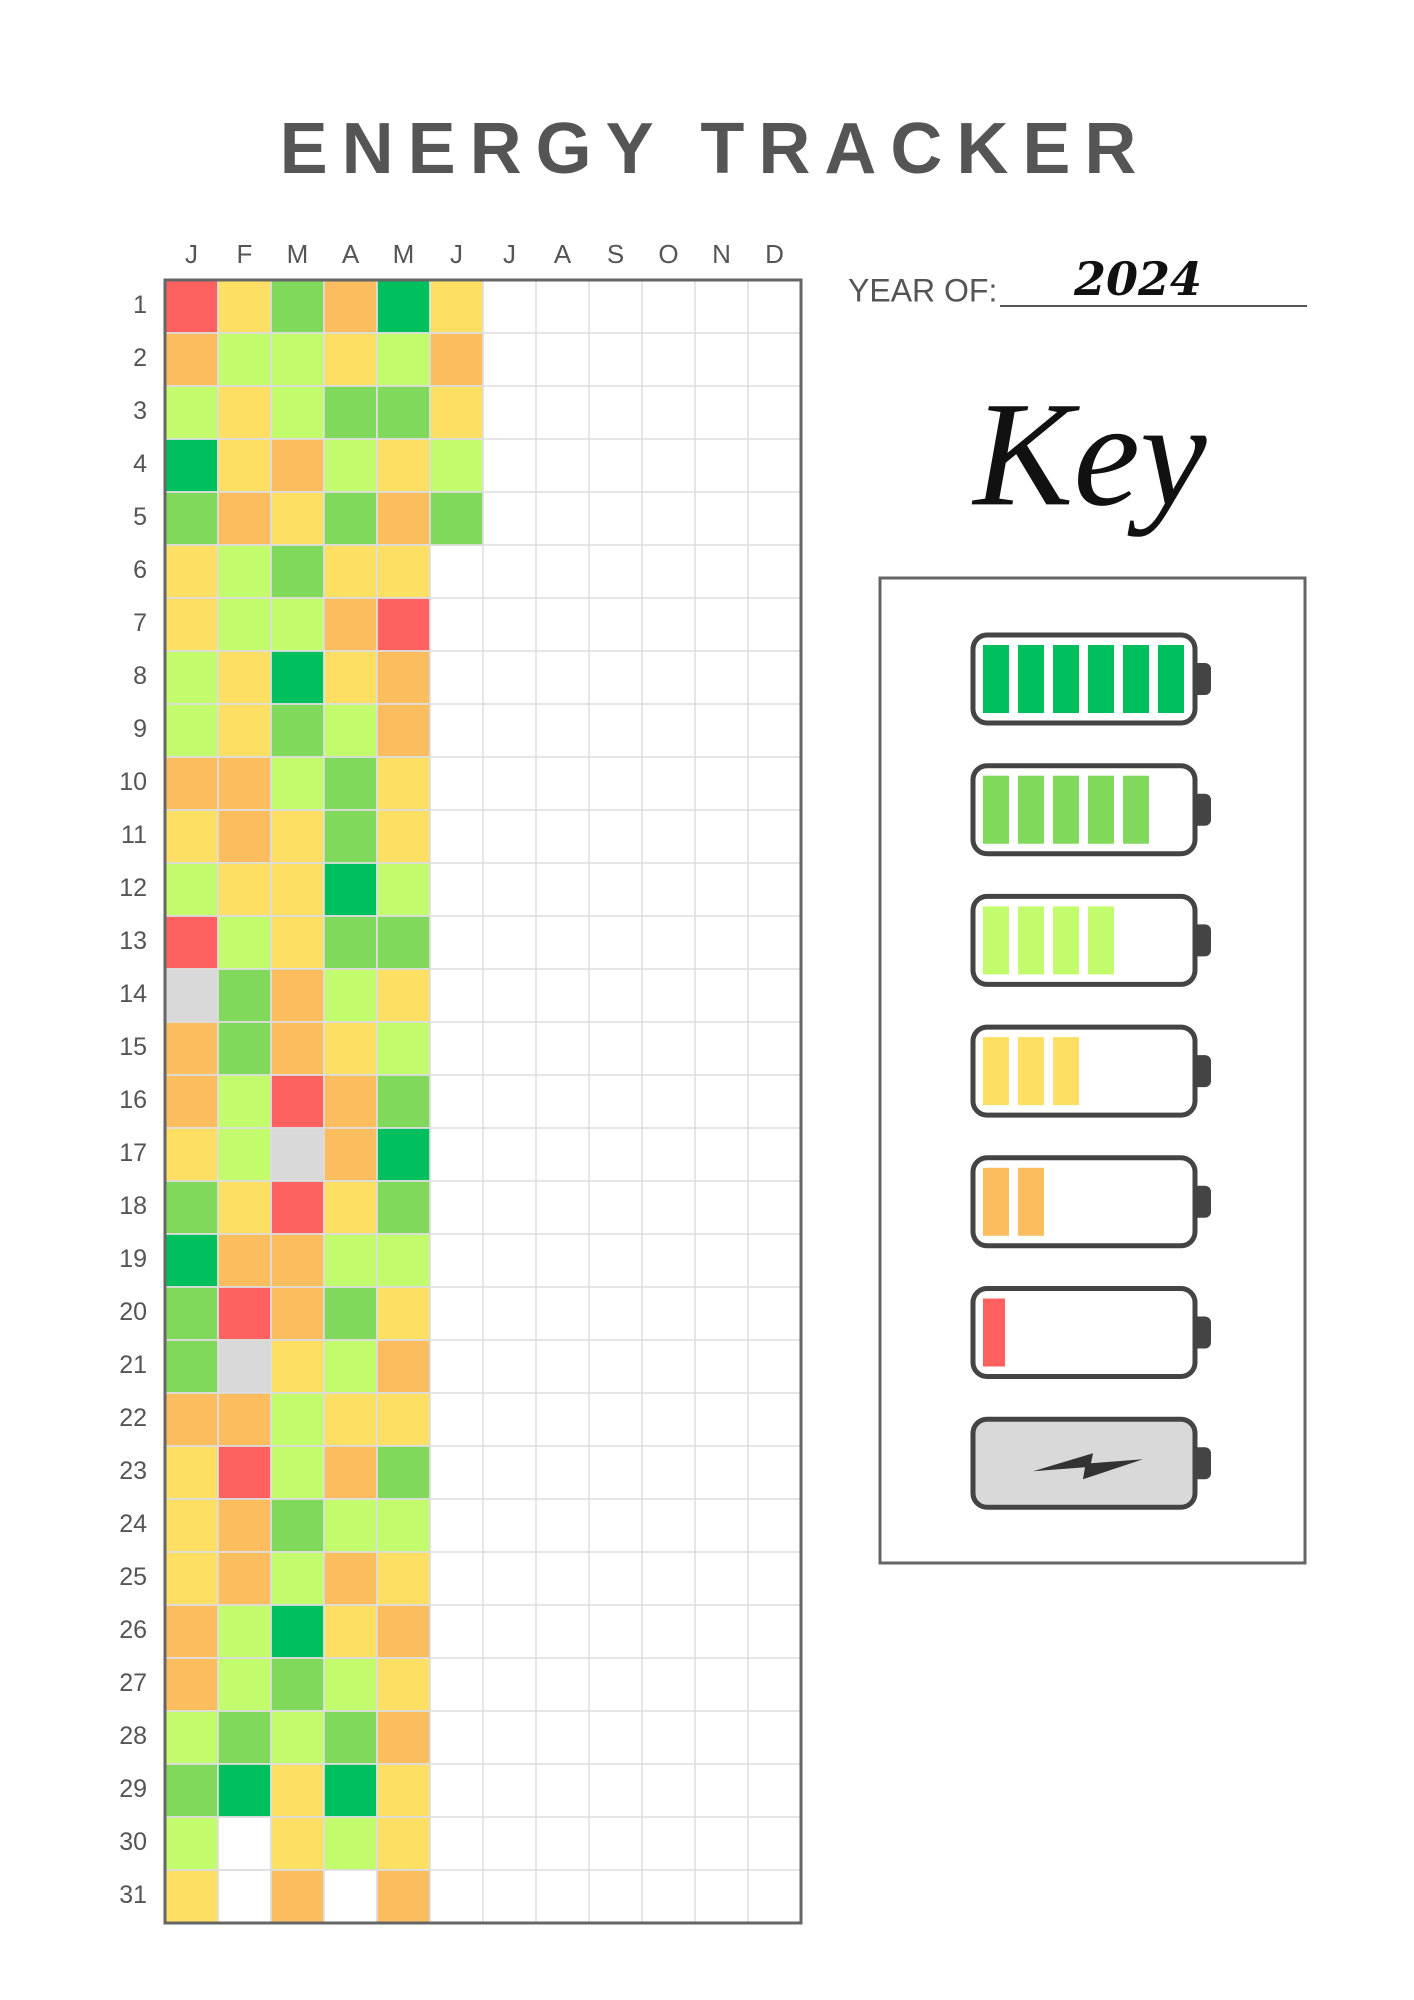  What do you see at coordinates (133, 1100) in the screenshot?
I see `day-label: 16` at bounding box center [133, 1100].